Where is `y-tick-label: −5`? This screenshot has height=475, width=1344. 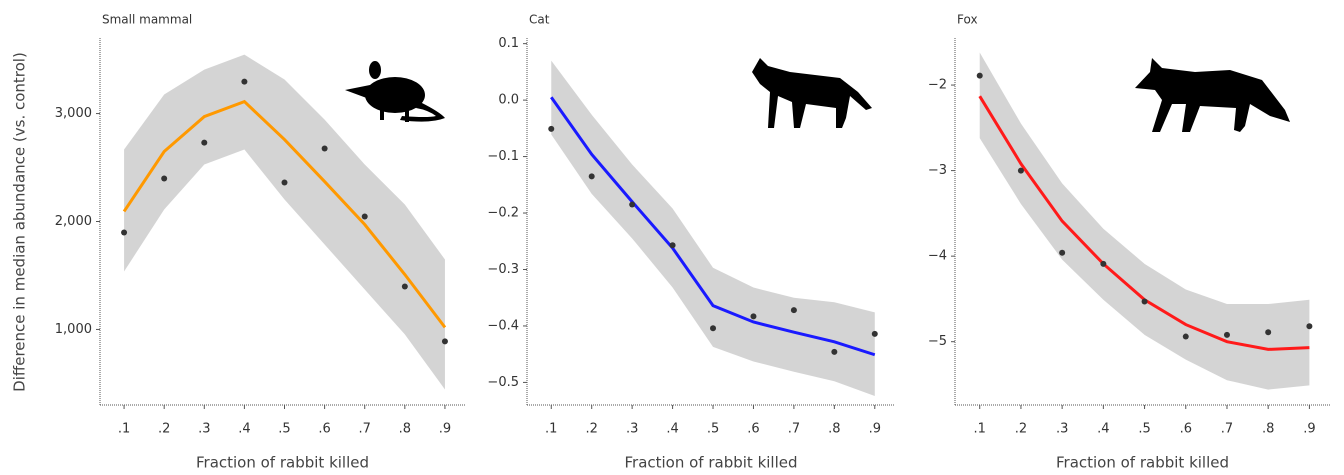 y-tick-label: −5 is located at coordinates (937, 341).